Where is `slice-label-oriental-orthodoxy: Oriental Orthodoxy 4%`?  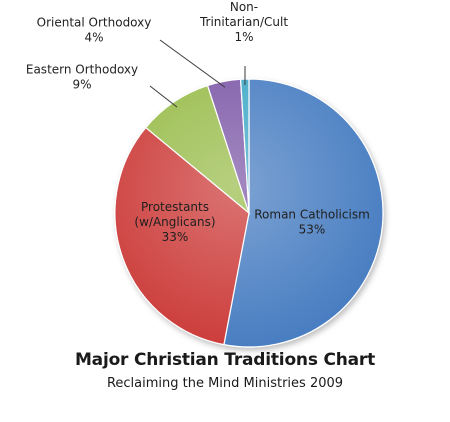 slice-label-oriental-orthodoxy: Oriental Orthodoxy 4% is located at coordinates (94, 30).